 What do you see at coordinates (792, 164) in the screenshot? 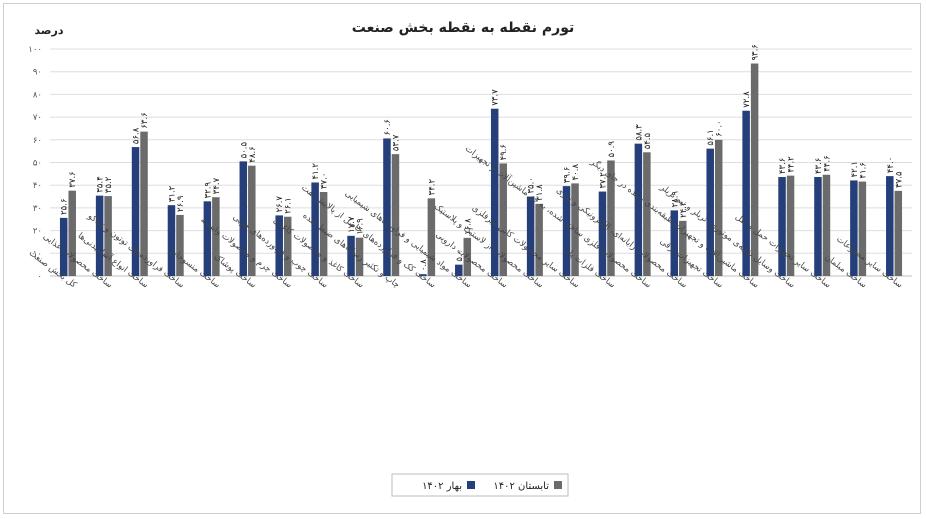
I see `data-label: ۴۴.۲` at bounding box center [792, 164].